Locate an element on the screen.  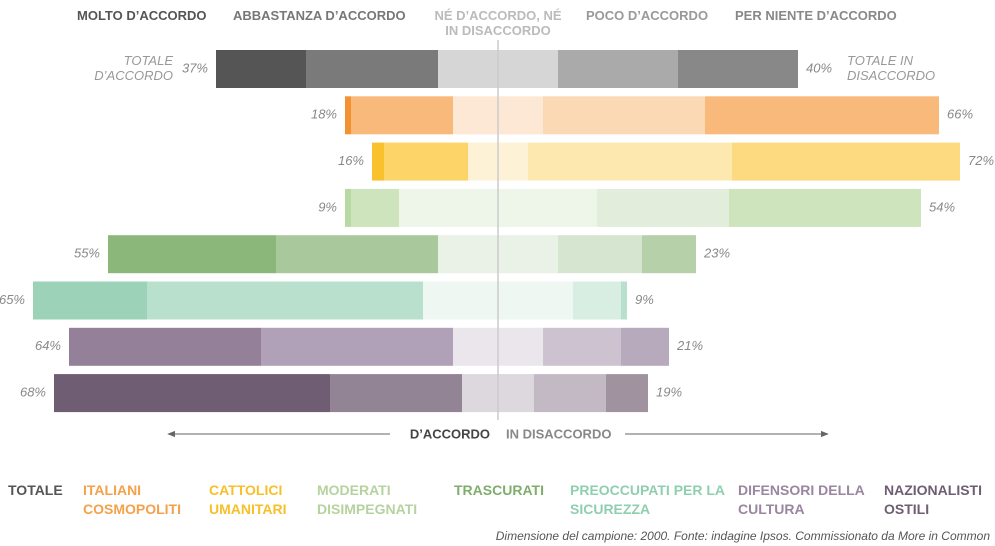
column-header: ABBASTANZA D’ACCORDO is located at coordinates (319, 15).